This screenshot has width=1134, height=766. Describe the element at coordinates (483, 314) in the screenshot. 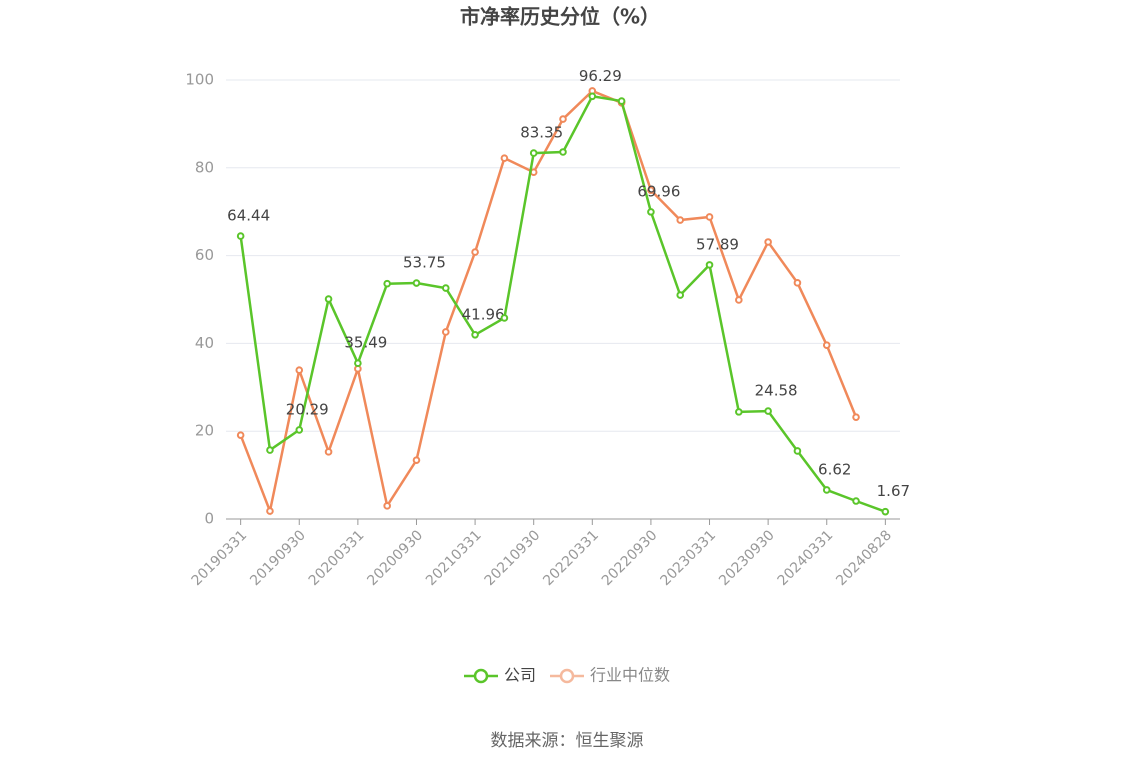

I see `data-label: 41.96` at that location.